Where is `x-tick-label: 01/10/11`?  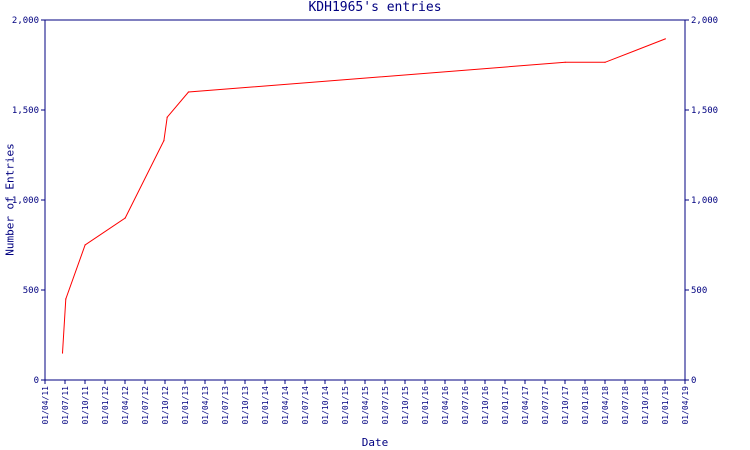
x-tick-label: 01/10/11 is located at coordinates (85, 405).